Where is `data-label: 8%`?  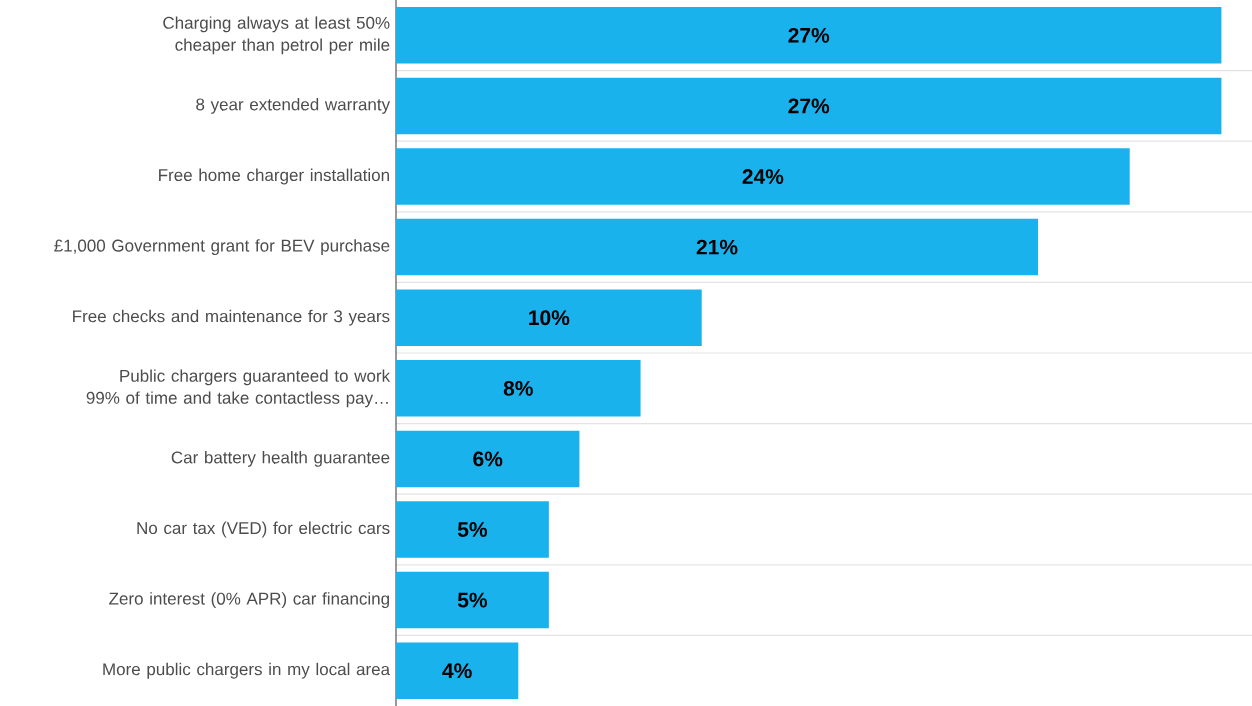 data-label: 8% is located at coordinates (518, 388).